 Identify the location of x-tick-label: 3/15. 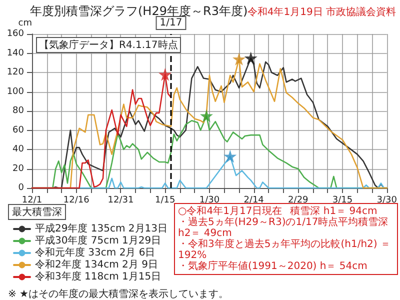
(342, 201).